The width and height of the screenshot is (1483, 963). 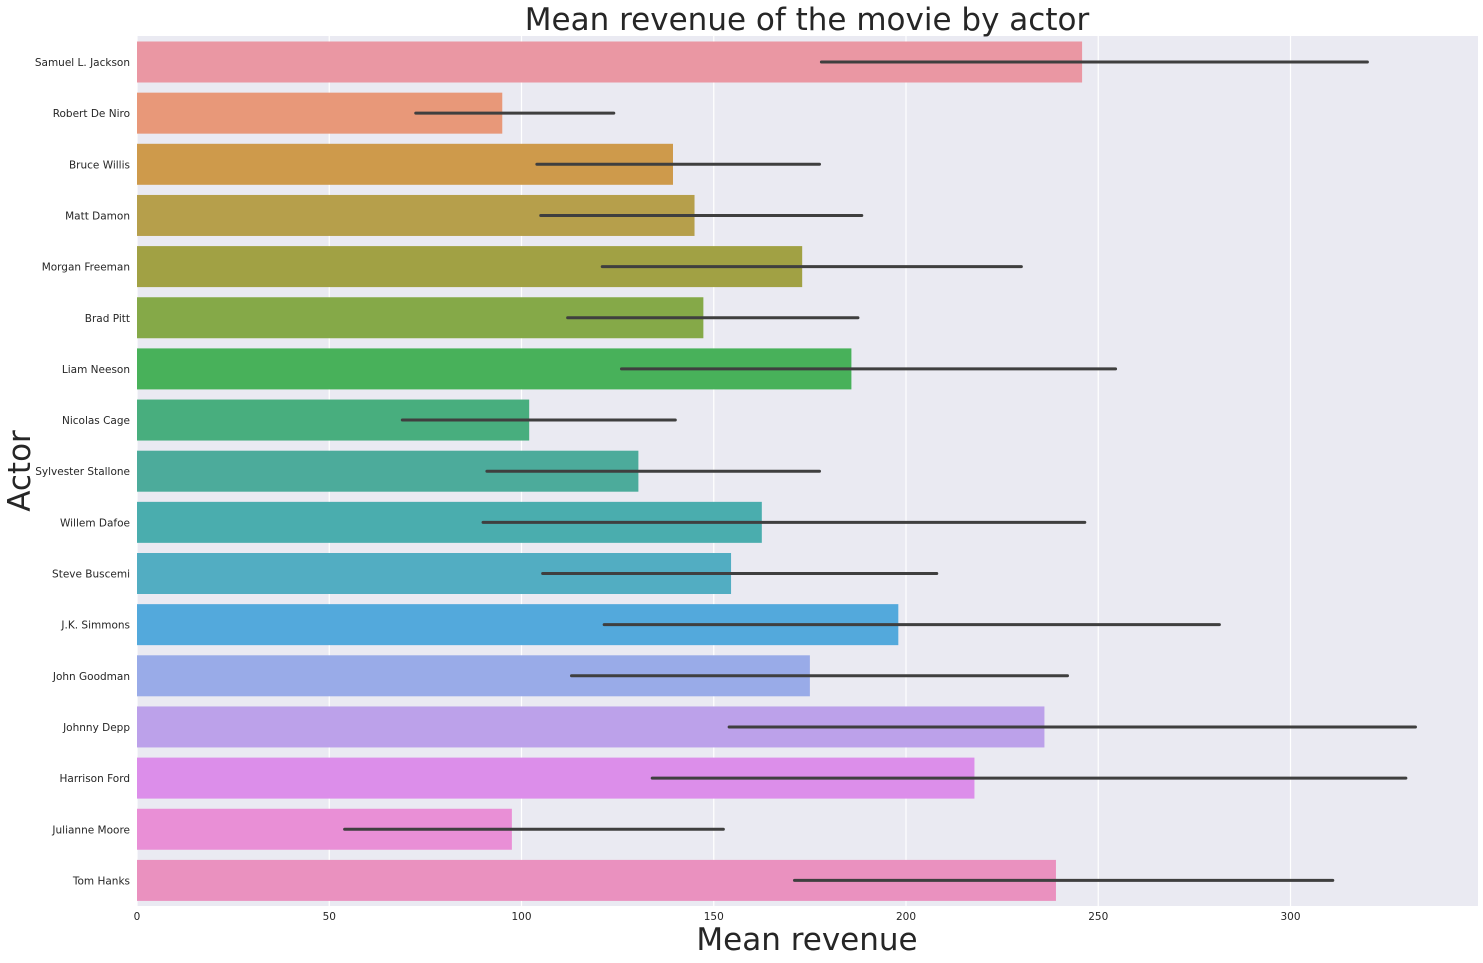 What do you see at coordinates (82, 63) in the screenshot?
I see `y-tick-label: Samuel L. Jackson` at bounding box center [82, 63].